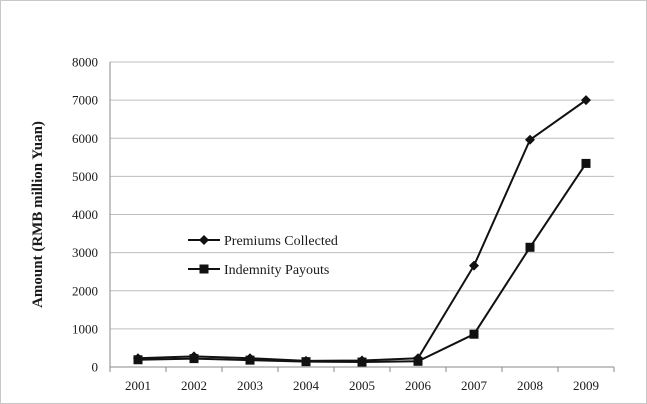 The width and height of the screenshot is (647, 404). Describe the element at coordinates (138, 385) in the screenshot. I see `x-tick-label: 2001` at that location.